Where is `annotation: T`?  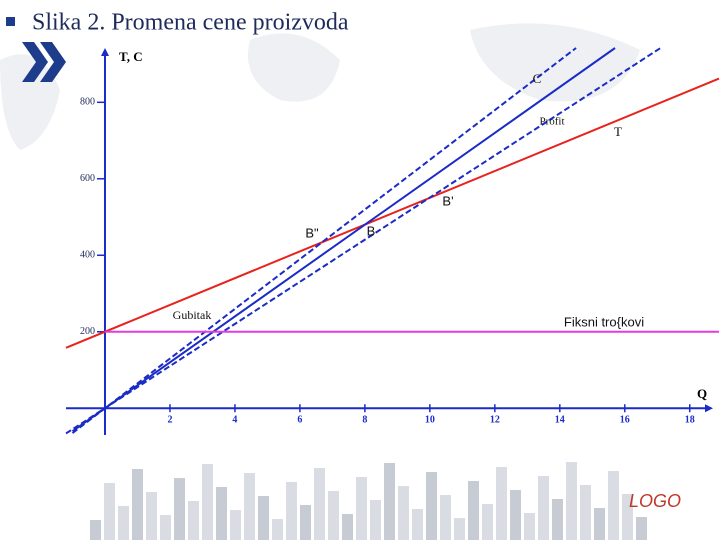
annotation: T is located at coordinates (618, 131).